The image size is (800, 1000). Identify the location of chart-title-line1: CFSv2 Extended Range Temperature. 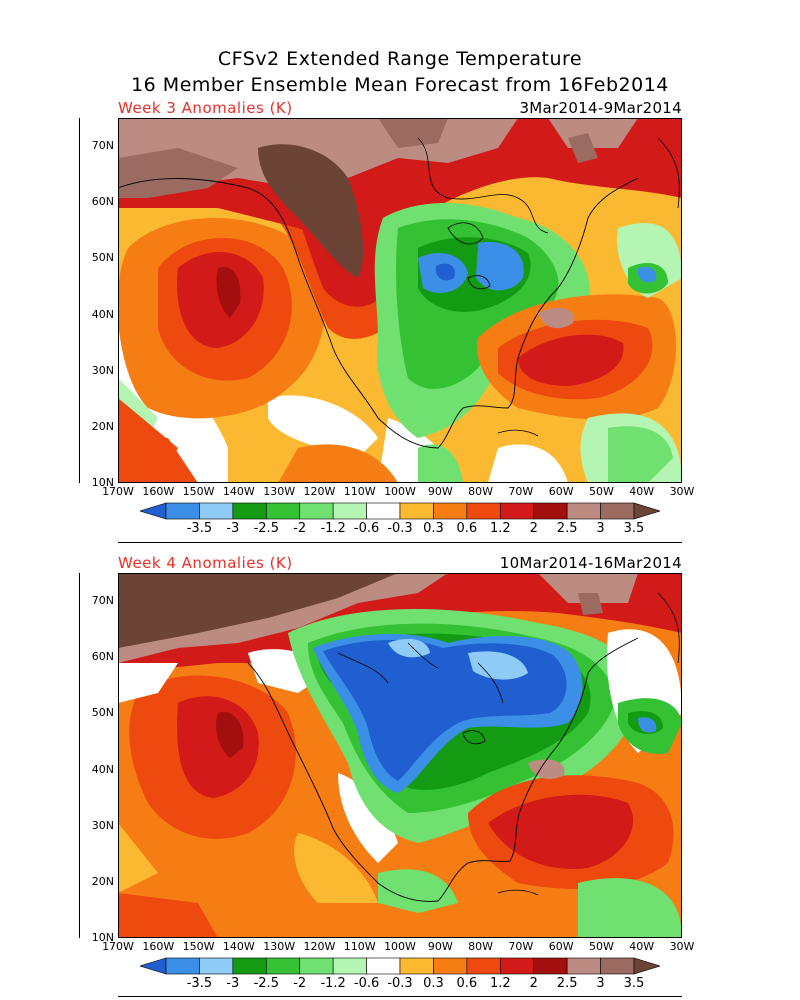
(400, 59).